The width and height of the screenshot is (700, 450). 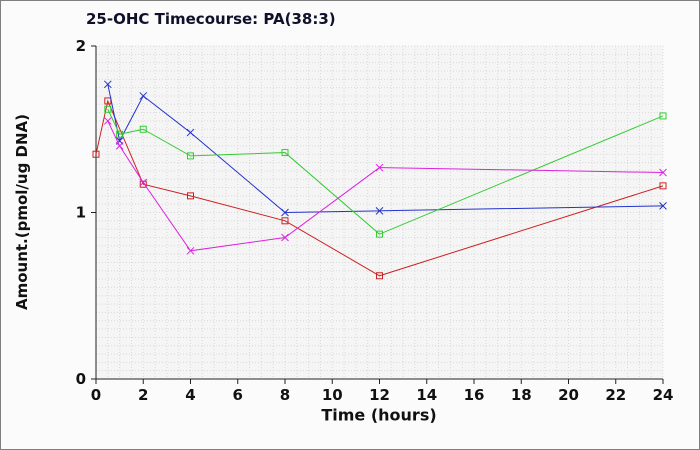 I want to click on x-tick-label: 4, so click(x=190, y=395).